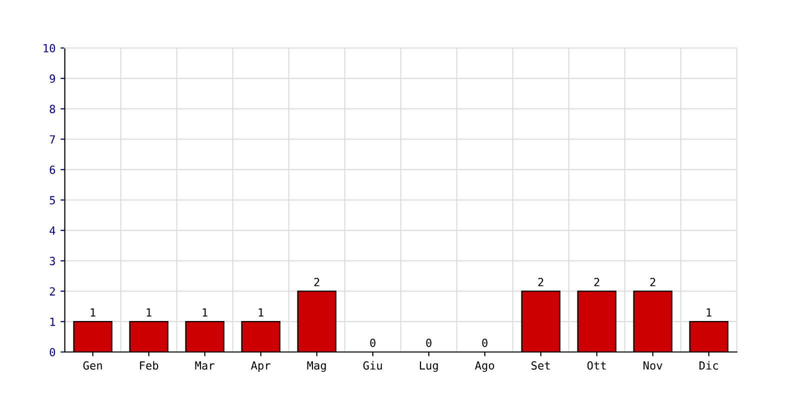 This screenshot has height=400, width=800. What do you see at coordinates (429, 366) in the screenshot?
I see `x-tick-label: Lug` at bounding box center [429, 366].